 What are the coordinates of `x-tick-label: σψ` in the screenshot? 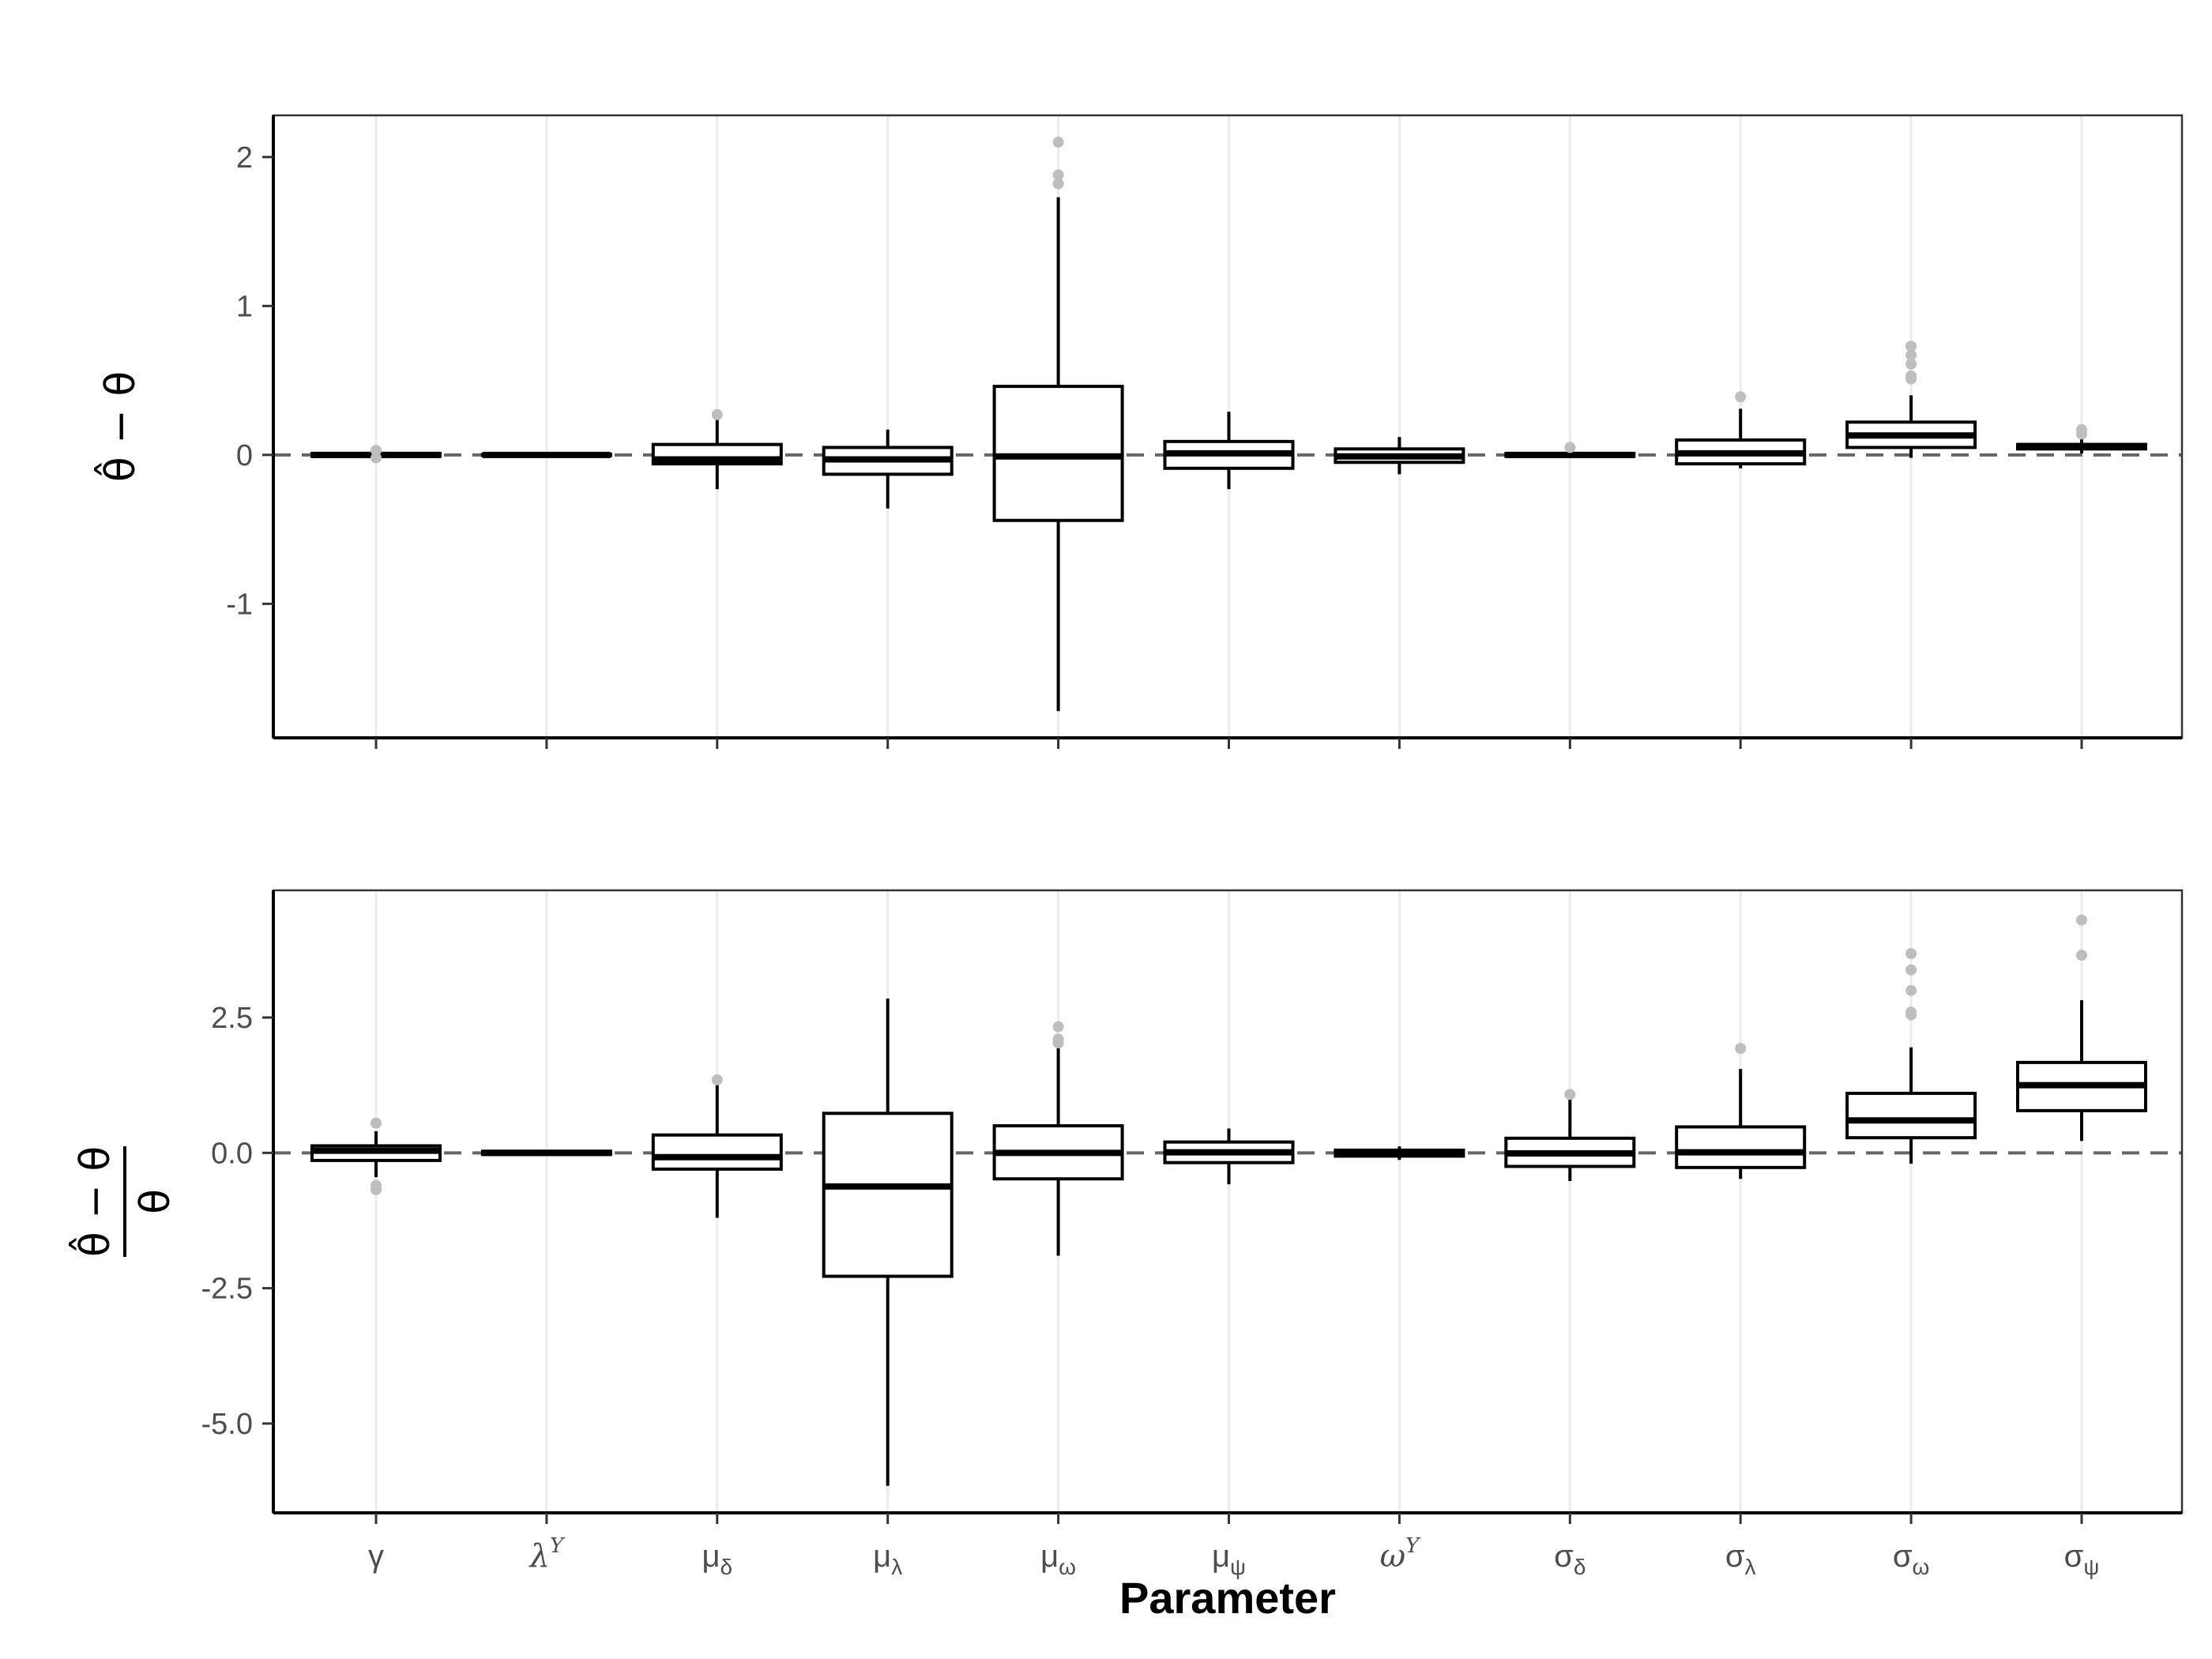 It's located at (2082, 1559).